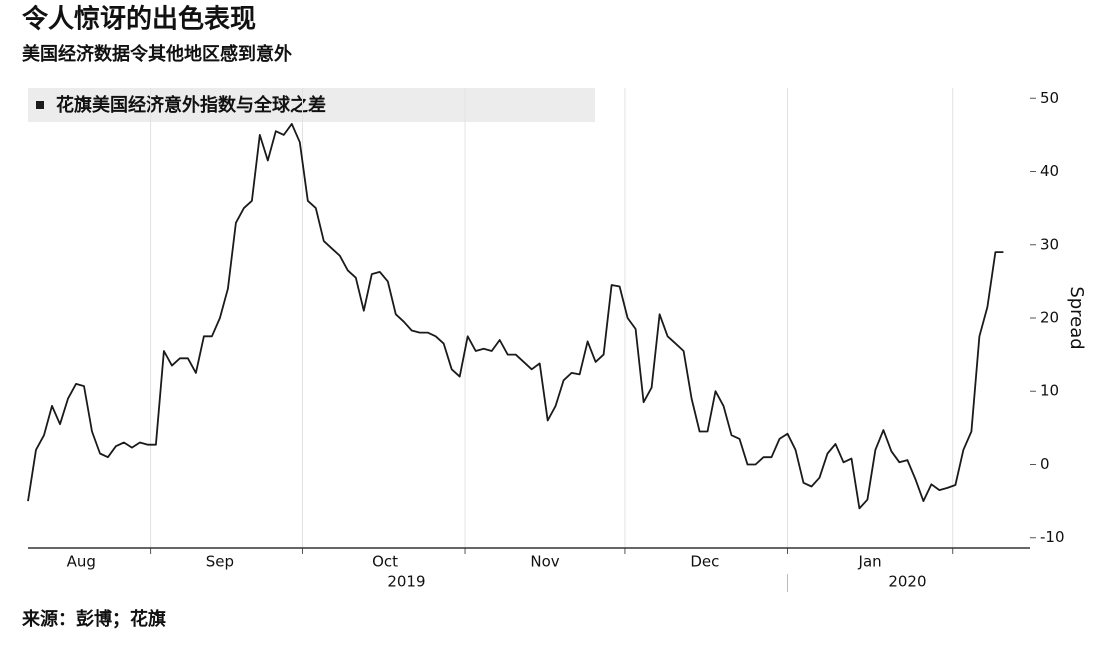 The image size is (1107, 647). What do you see at coordinates (385, 562) in the screenshot?
I see `x-tick-label: Oct` at bounding box center [385, 562].